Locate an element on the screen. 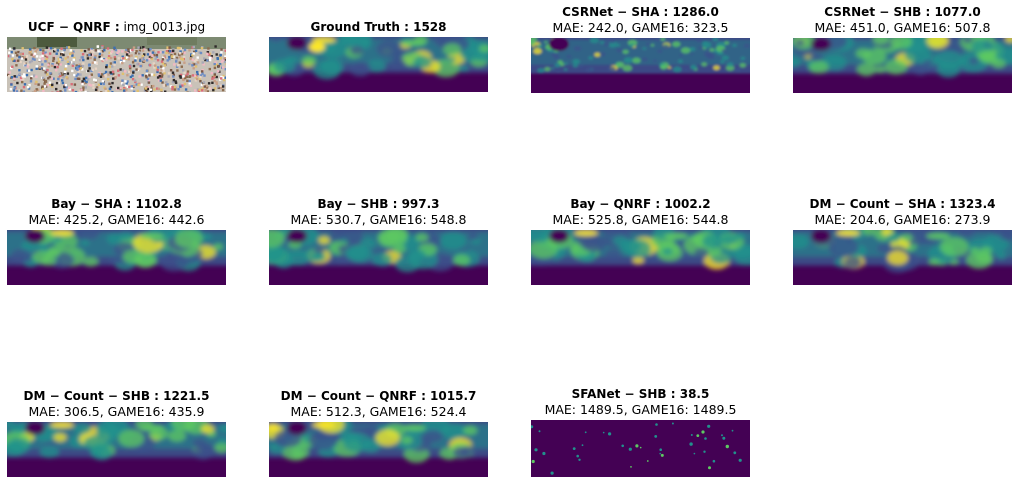 Image resolution: width=1018 pixels, height=484 pixels. panel-title: CSRNet − SHB : 1077.0 is located at coordinates (902, 12).